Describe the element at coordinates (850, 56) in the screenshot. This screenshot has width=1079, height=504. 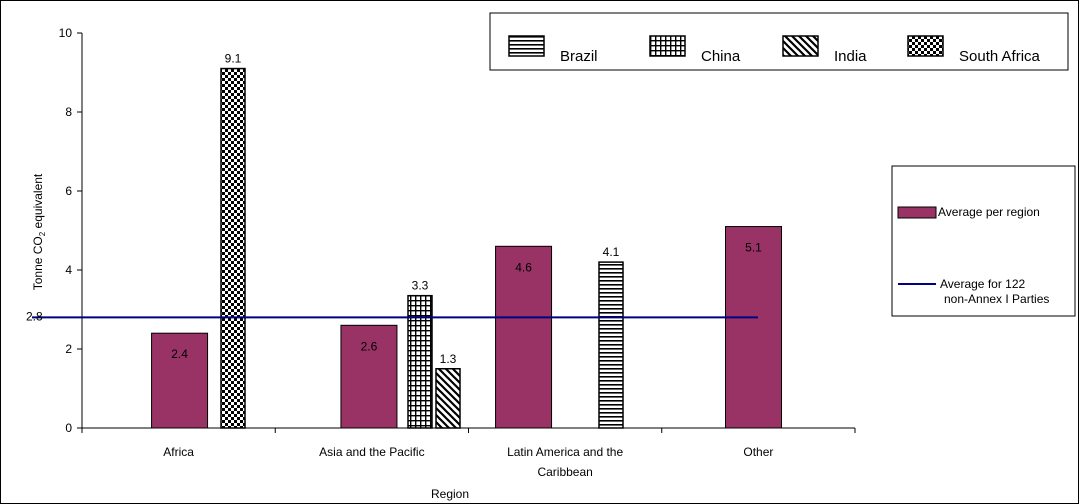
I see `legend-label-india: India` at that location.